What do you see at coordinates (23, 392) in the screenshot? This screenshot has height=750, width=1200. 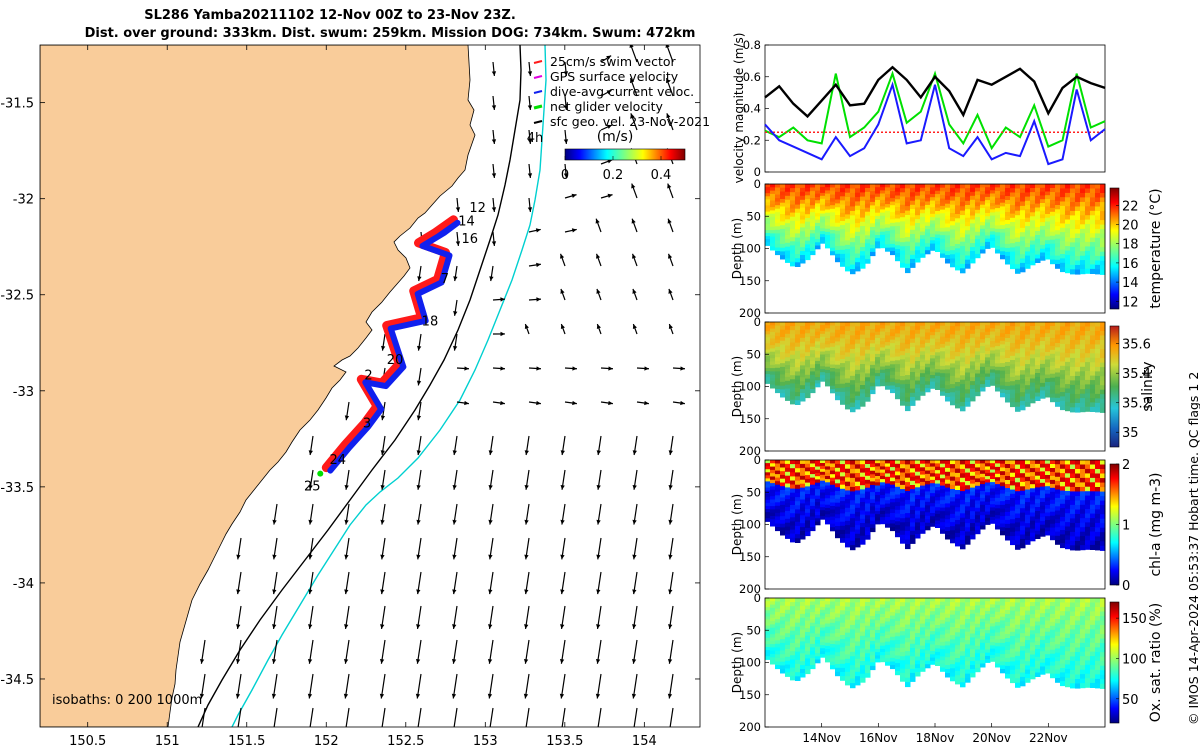 I see `map-y-tick-label: -33` at bounding box center [23, 392].